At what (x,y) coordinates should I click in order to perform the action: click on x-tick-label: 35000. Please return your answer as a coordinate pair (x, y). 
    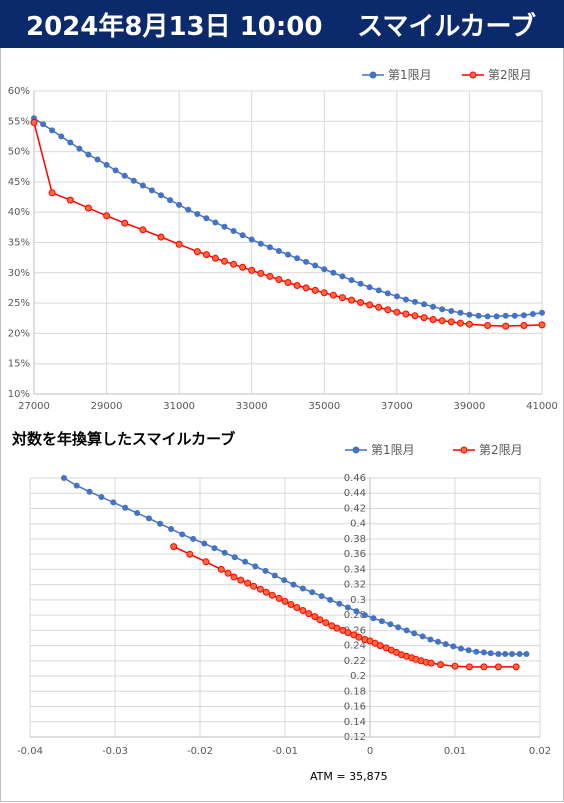
    Looking at the image, I should click on (324, 406).